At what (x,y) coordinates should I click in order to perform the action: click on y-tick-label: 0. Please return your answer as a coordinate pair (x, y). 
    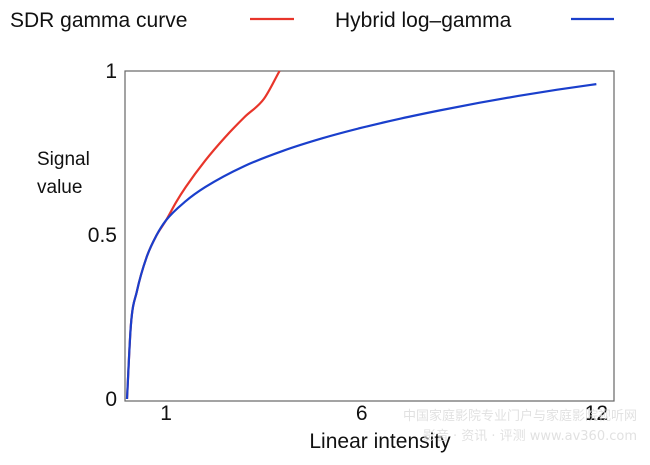
    Looking at the image, I should click on (111, 399).